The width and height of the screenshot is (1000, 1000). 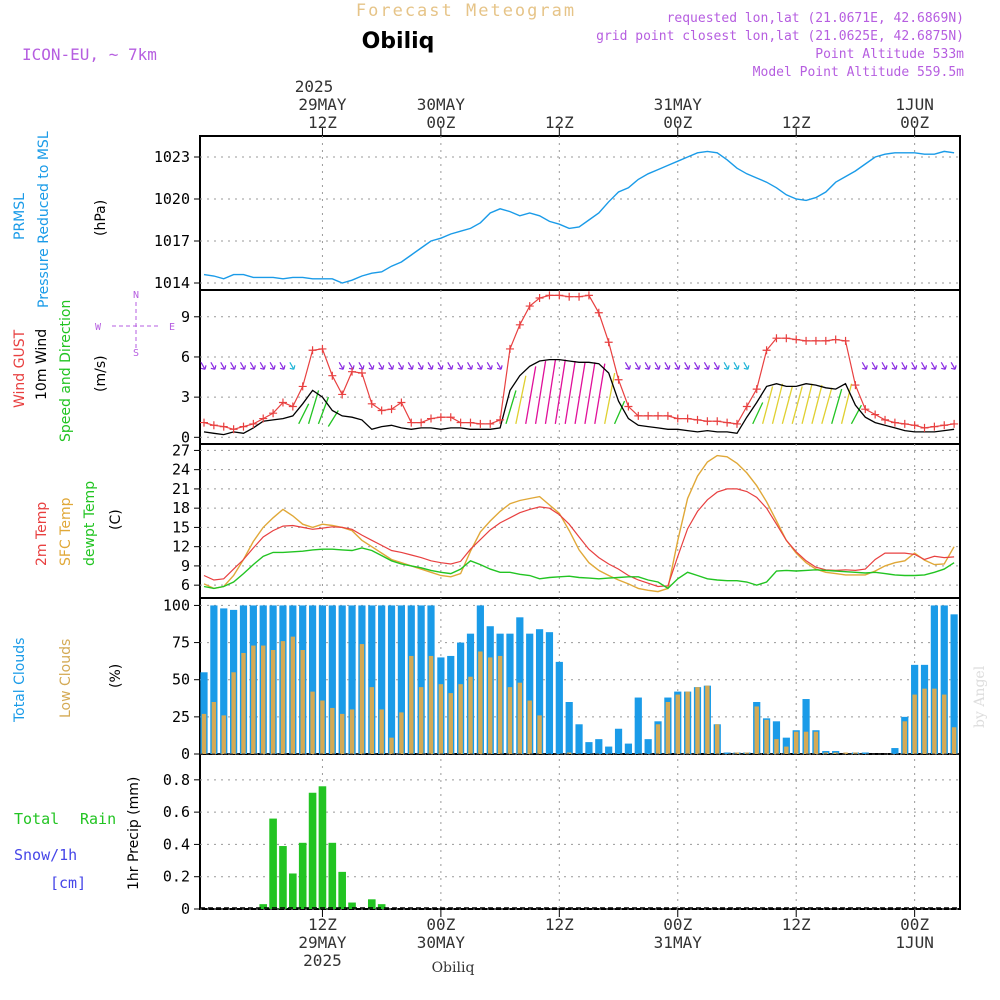 What do you see at coordinates (398, 41) in the screenshot?
I see `location-title: Obiliq` at bounding box center [398, 41].